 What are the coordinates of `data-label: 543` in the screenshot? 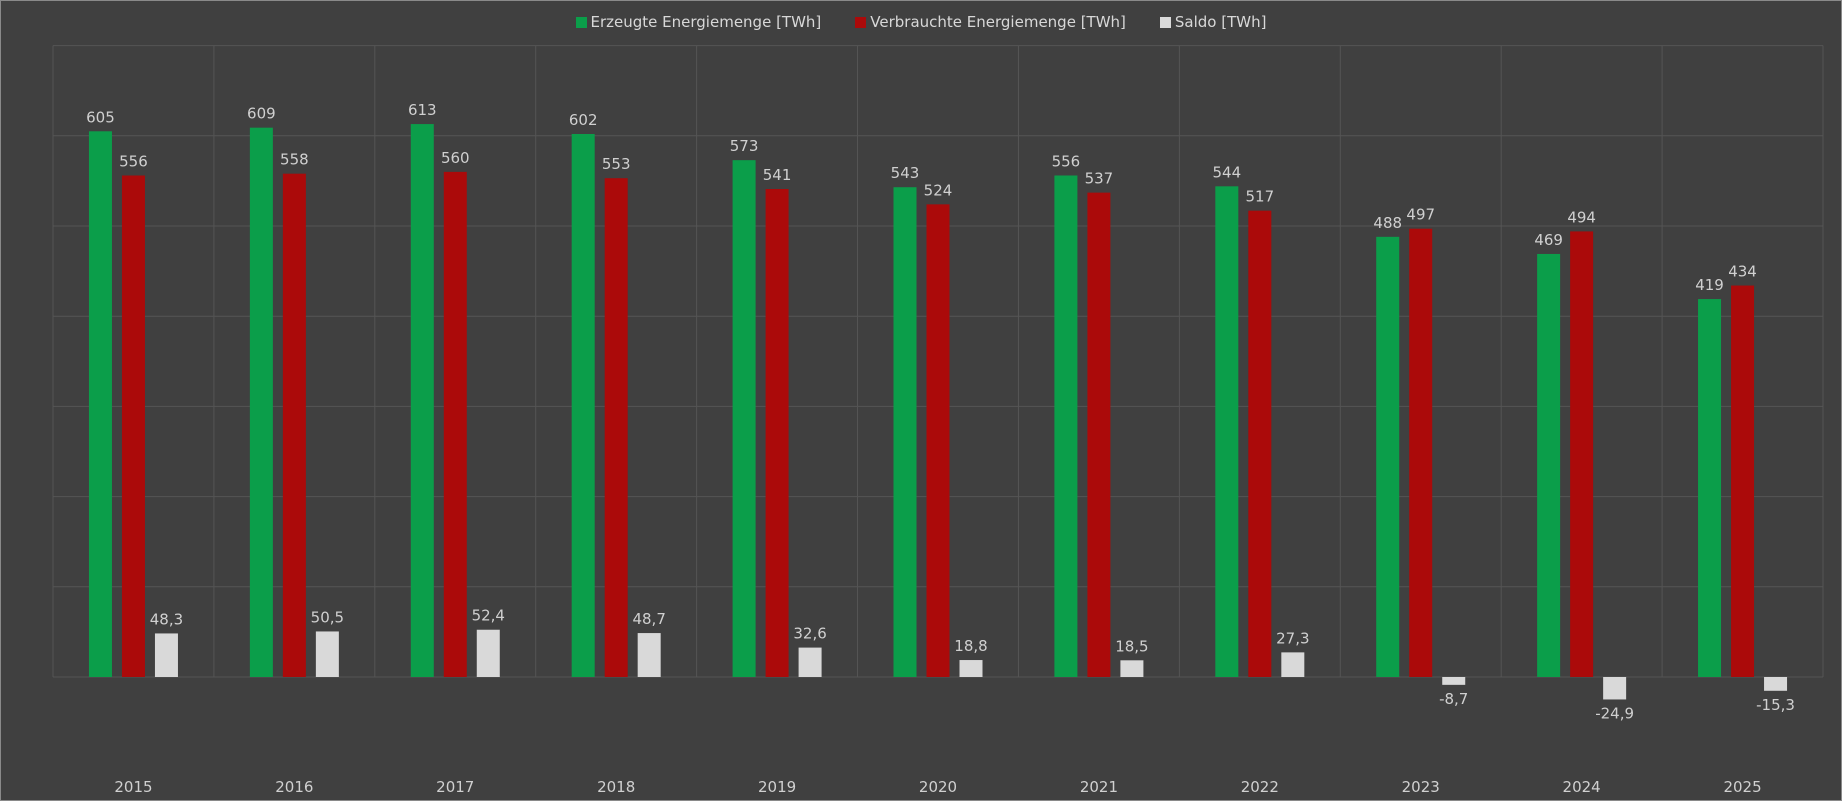 It's located at (905, 173).